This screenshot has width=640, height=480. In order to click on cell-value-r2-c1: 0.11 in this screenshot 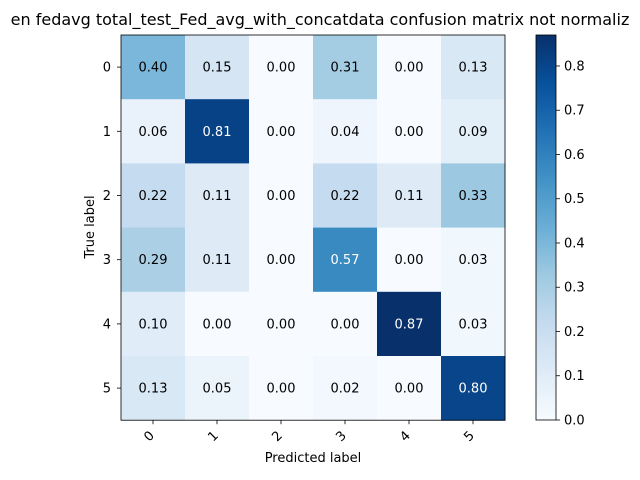, I will do `click(217, 196)`.